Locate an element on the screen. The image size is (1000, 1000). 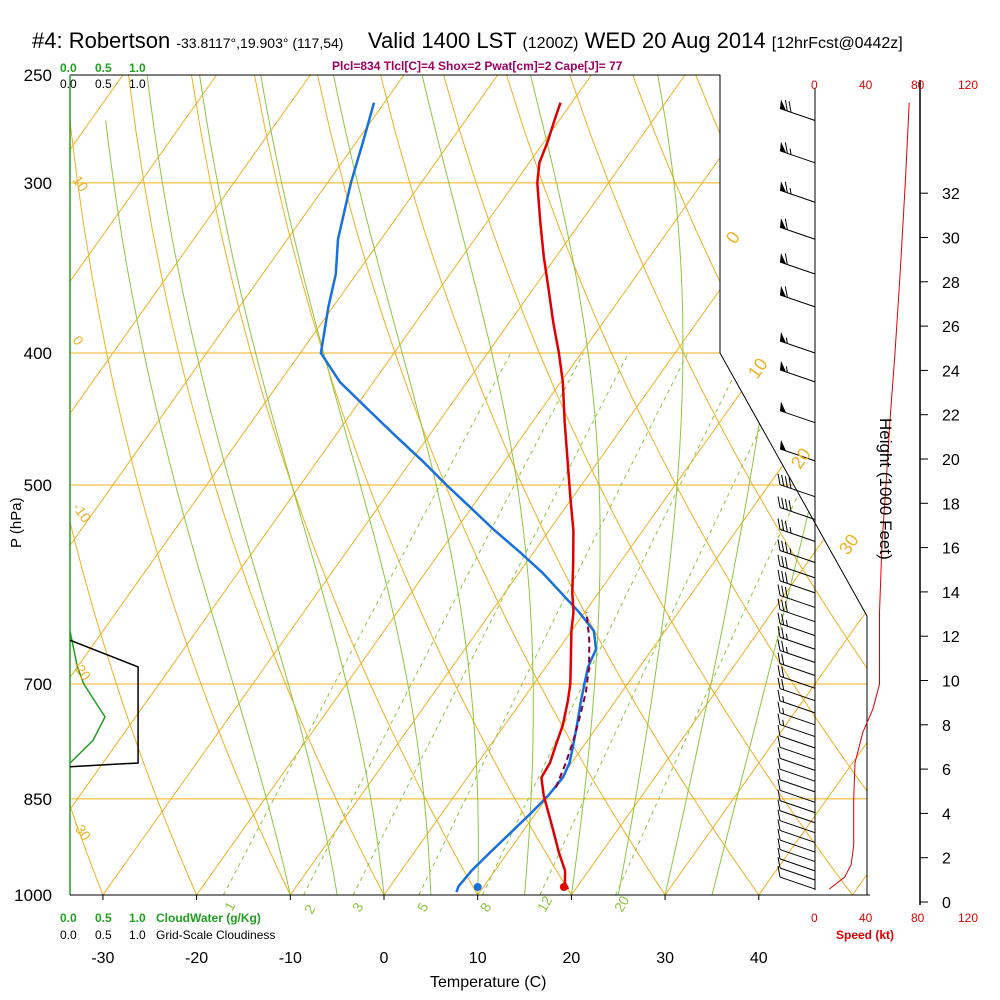
cloud-scale-top-green-2: 1.0 is located at coordinates (137, 68).